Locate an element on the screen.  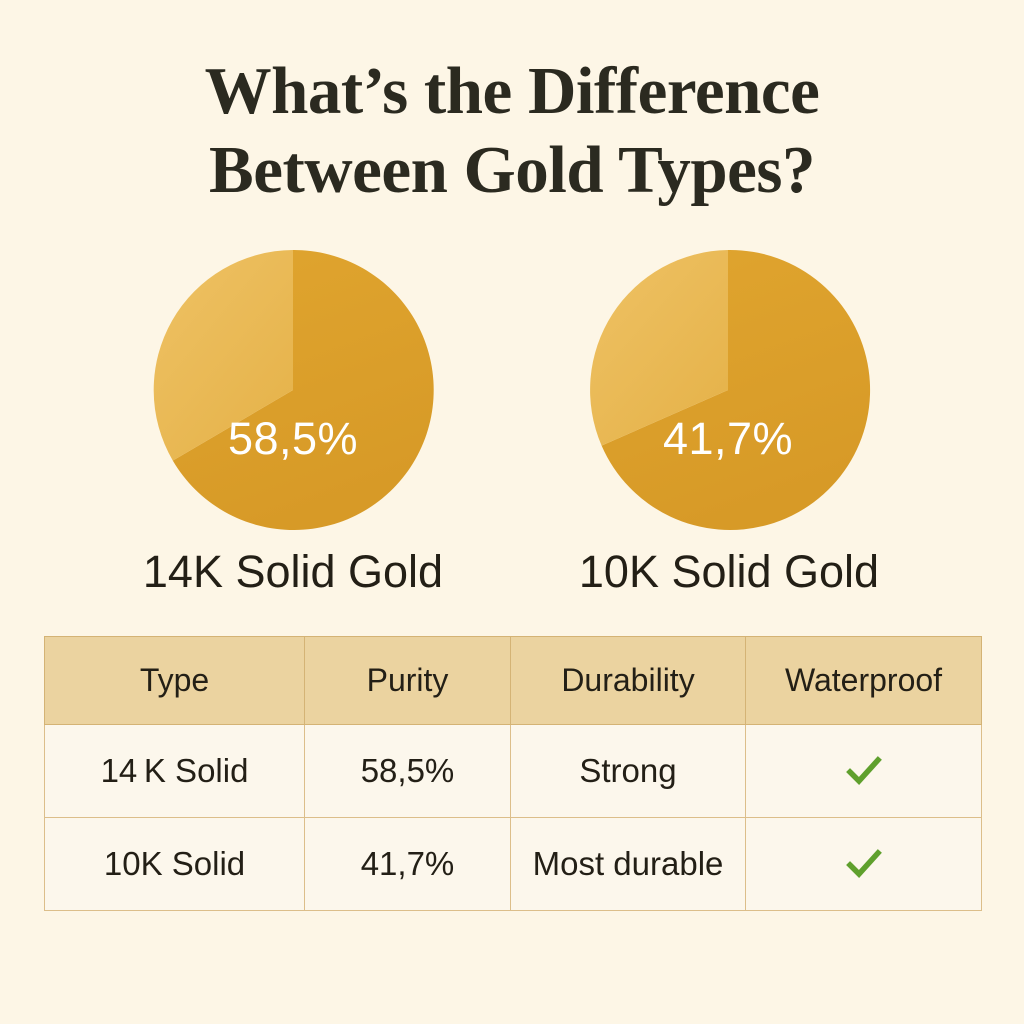
cell-type: 14 K Solid is located at coordinates (174, 771).